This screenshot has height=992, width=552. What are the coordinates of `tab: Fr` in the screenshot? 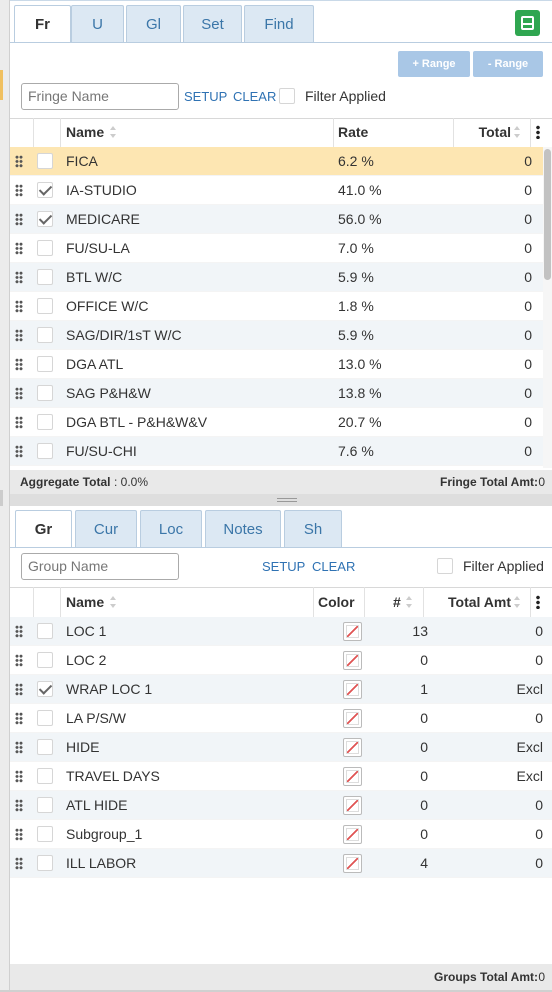 It's located at (42, 24).